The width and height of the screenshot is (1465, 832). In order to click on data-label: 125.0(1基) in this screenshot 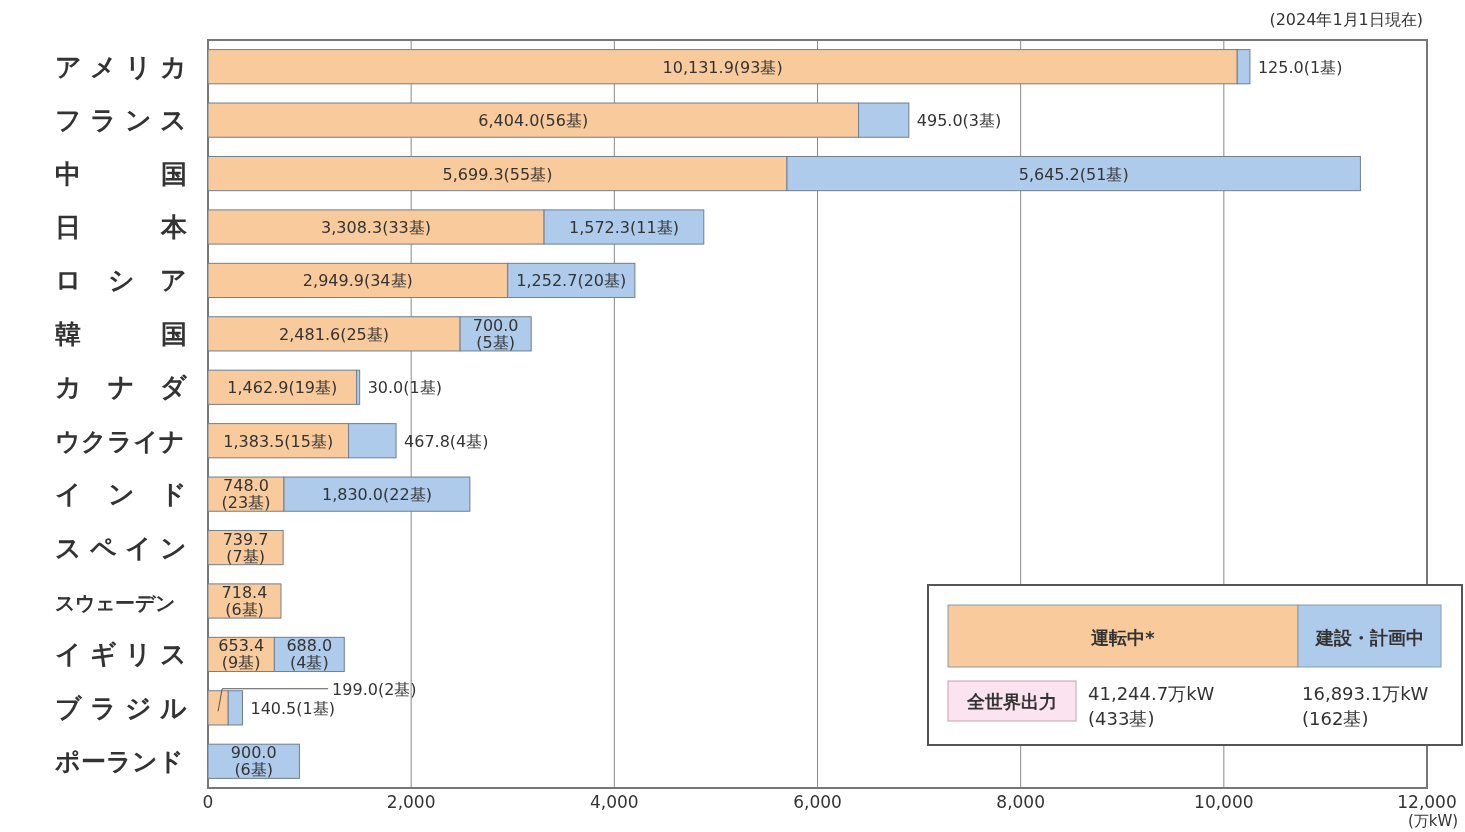, I will do `click(1300, 67)`.